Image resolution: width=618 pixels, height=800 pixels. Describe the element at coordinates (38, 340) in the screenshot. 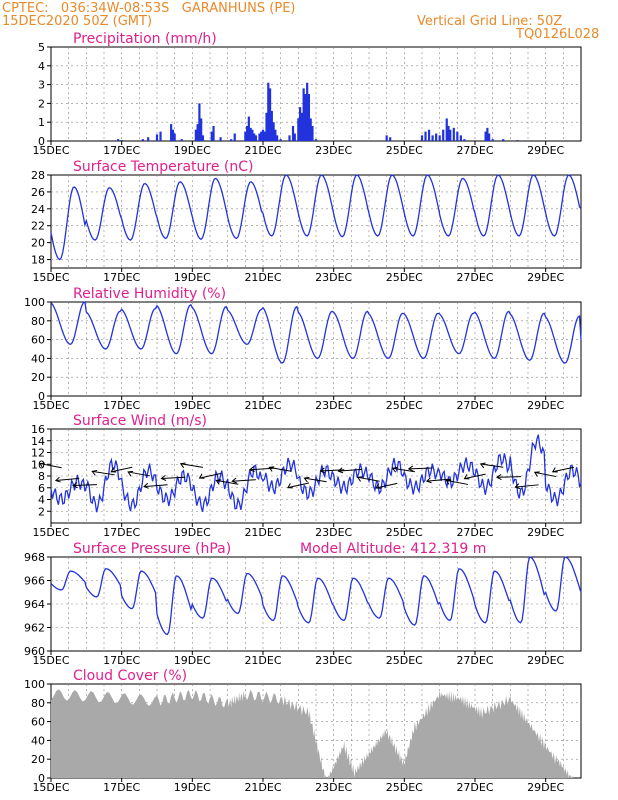

I see `y-tick-label: 60` at that location.